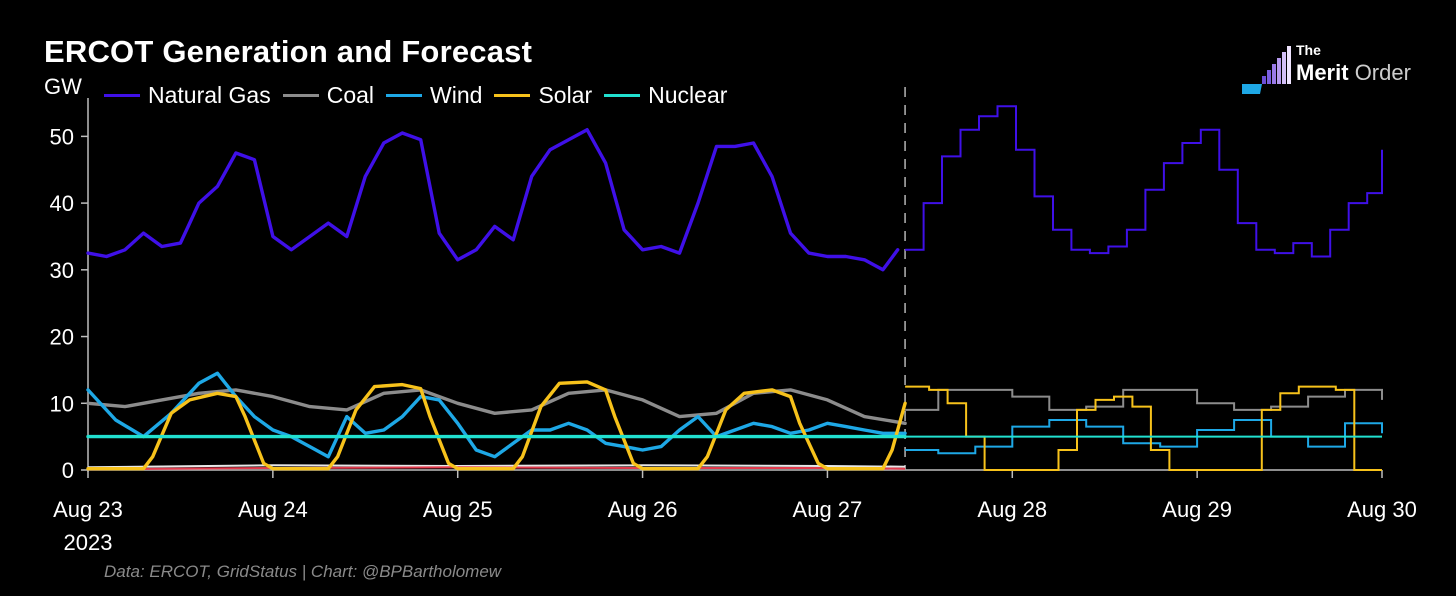 This screenshot has width=1456, height=596. What do you see at coordinates (1144, 399) in the screenshot?
I see `series-line-coal-forecast` at bounding box center [1144, 399].